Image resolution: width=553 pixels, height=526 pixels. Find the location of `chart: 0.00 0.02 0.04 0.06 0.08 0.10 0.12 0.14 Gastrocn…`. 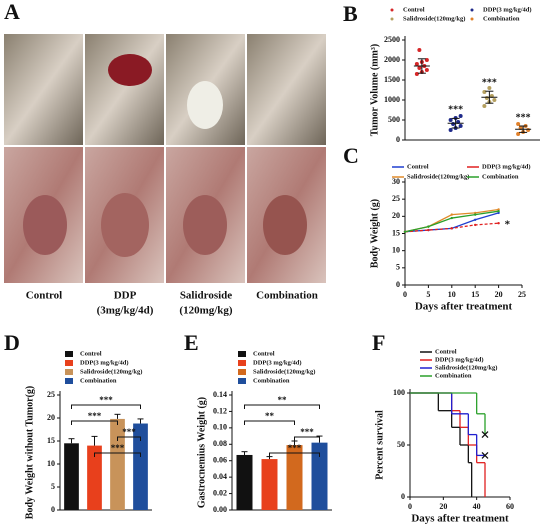

chart: 0.00 0.02 0.04 0.06 0.08 0.10 0.12 0.14 Gastrocn… is located at coordinates (264, 432).